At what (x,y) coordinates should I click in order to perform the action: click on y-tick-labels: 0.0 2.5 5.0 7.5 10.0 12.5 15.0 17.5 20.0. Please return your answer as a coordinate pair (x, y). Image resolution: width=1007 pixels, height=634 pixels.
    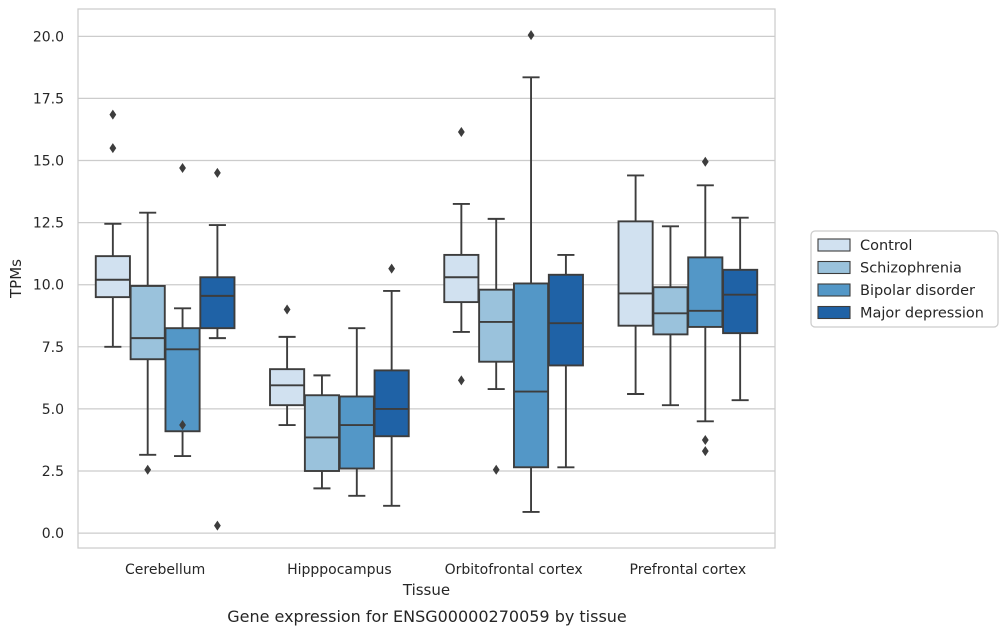
    Looking at the image, I should click on (48, 285).